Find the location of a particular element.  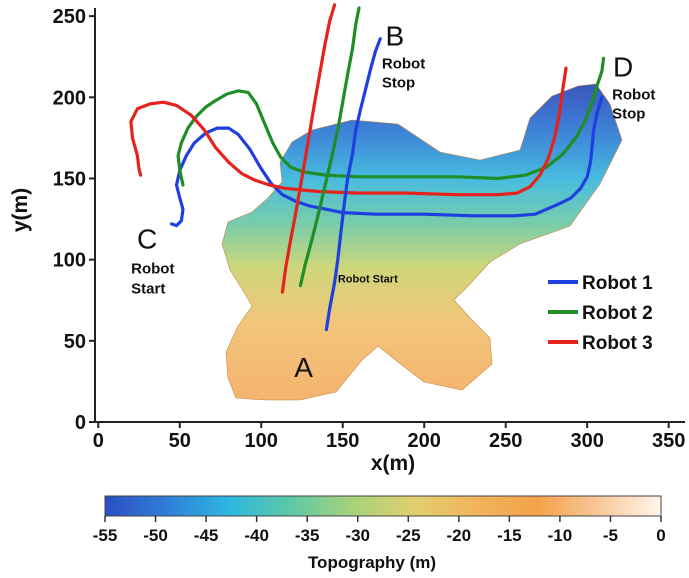

track-robot-3-cross is located at coordinates (308, 148).